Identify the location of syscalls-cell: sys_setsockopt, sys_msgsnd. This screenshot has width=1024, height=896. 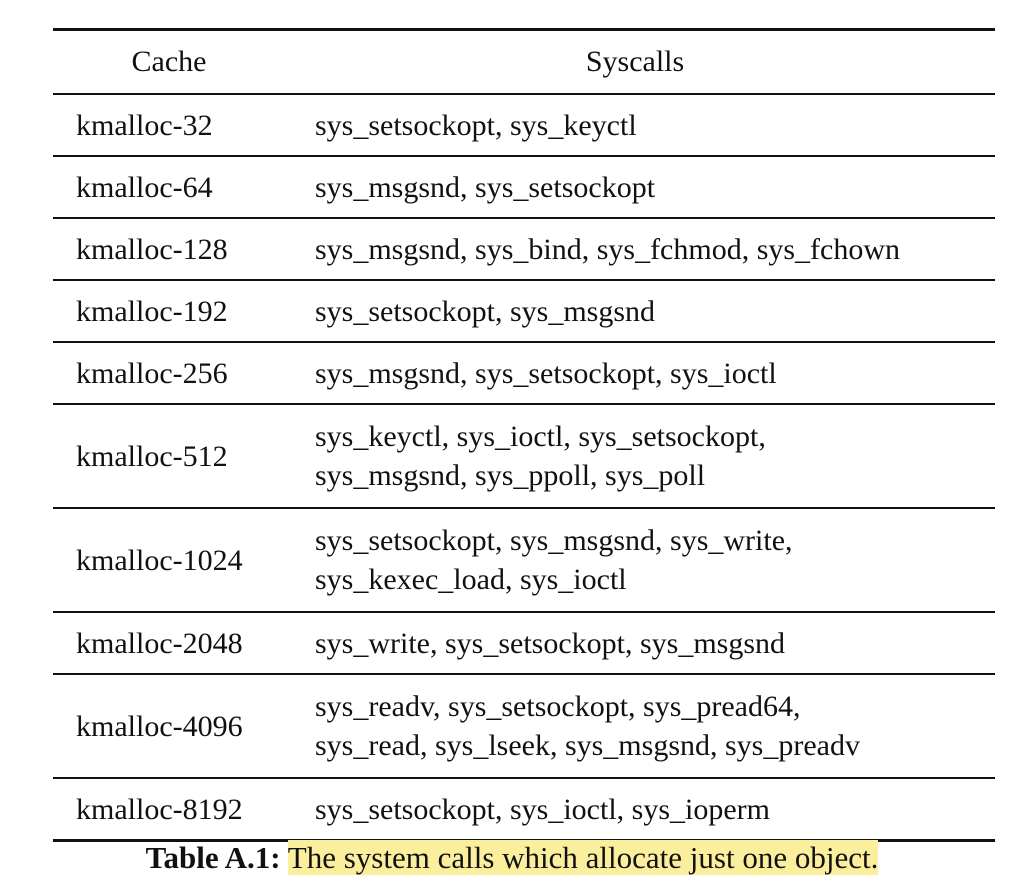
(655, 311).